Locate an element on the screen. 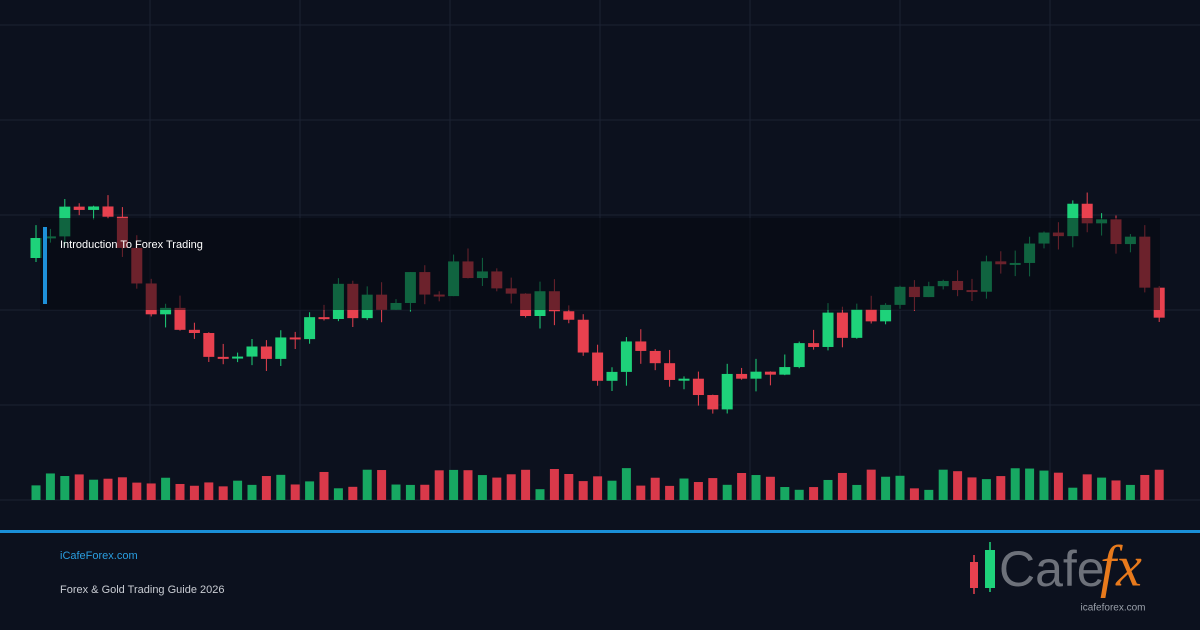 This screenshot has height=630, width=1200. logo-icon is located at coordinates (982, 568).